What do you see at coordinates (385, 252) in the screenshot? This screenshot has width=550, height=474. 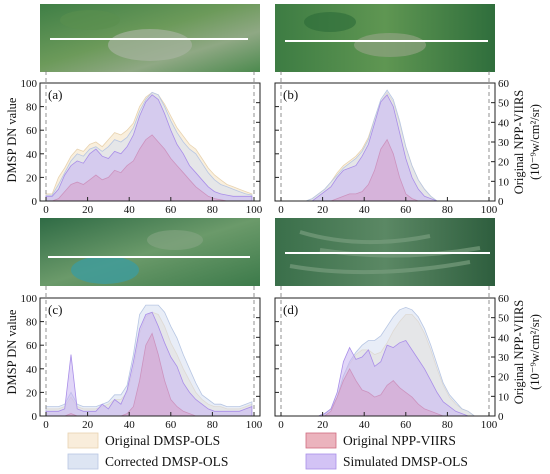 I see `satellite-image-d` at bounding box center [385, 252].